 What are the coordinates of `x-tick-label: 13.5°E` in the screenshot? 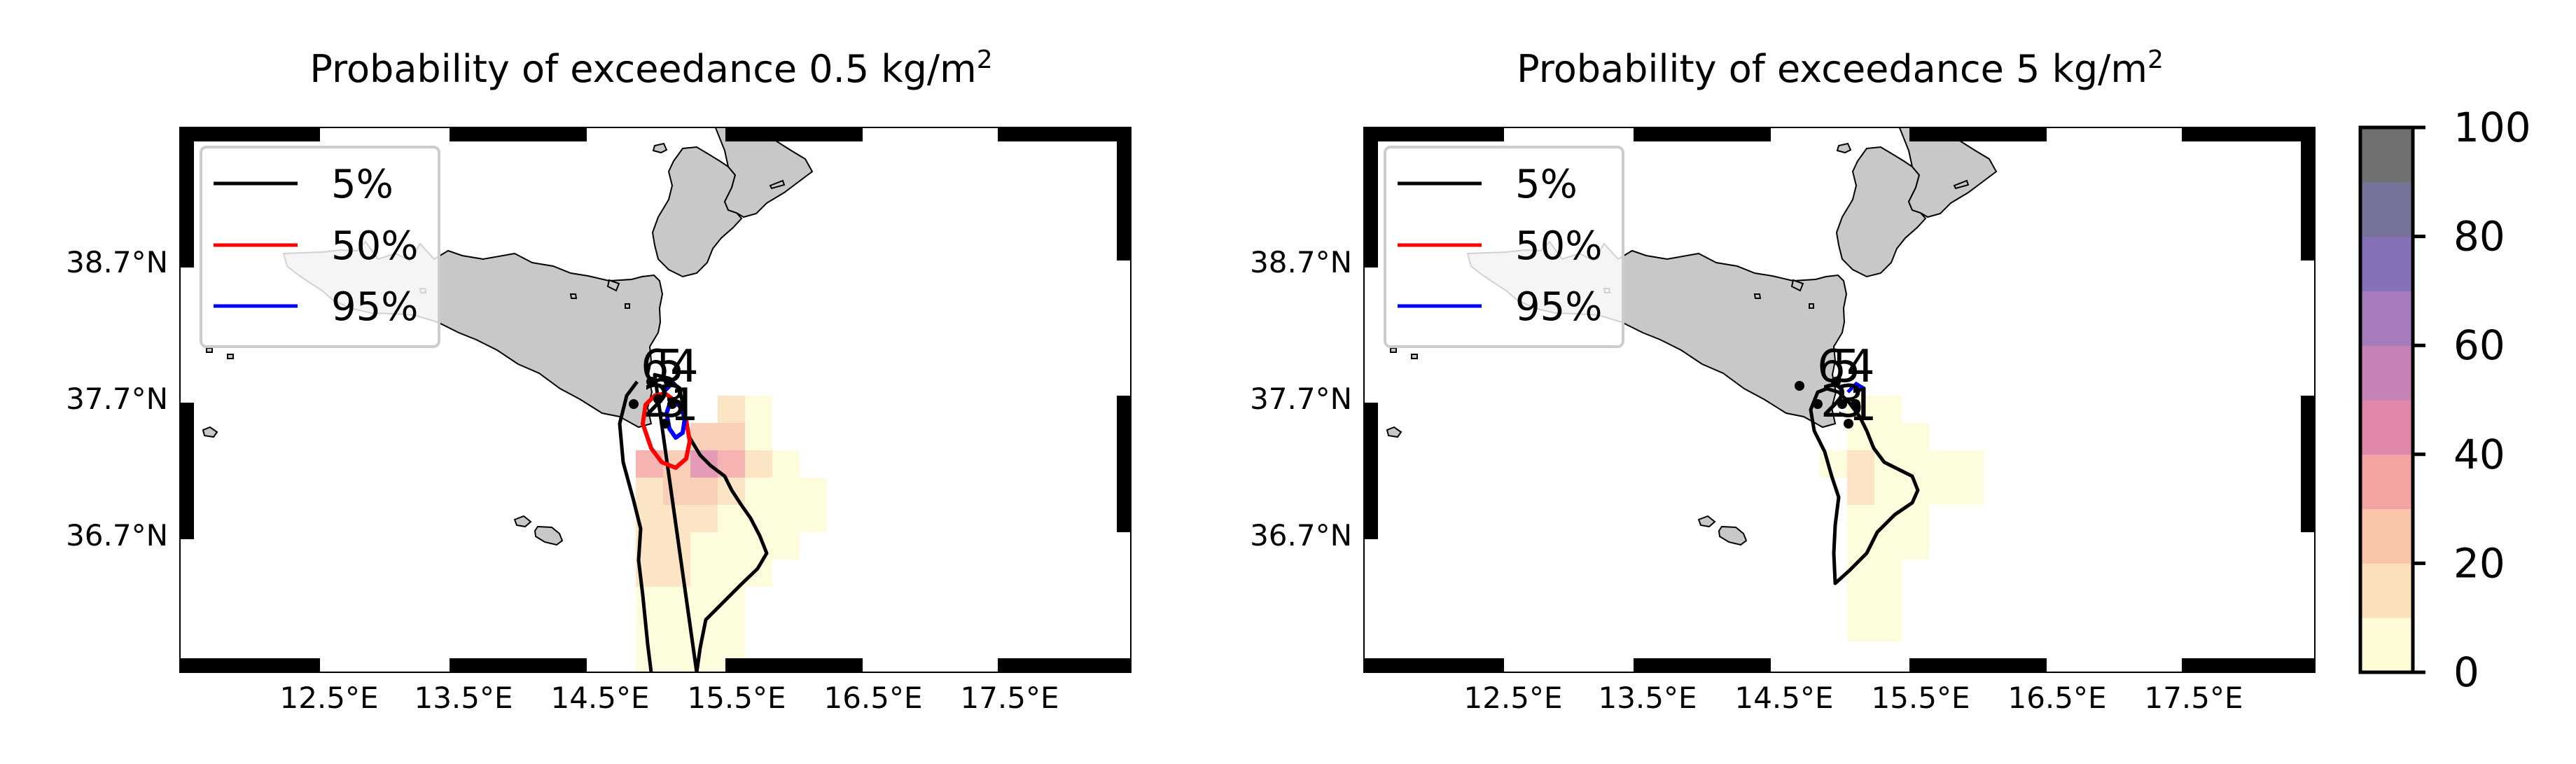 It's located at (463, 698).